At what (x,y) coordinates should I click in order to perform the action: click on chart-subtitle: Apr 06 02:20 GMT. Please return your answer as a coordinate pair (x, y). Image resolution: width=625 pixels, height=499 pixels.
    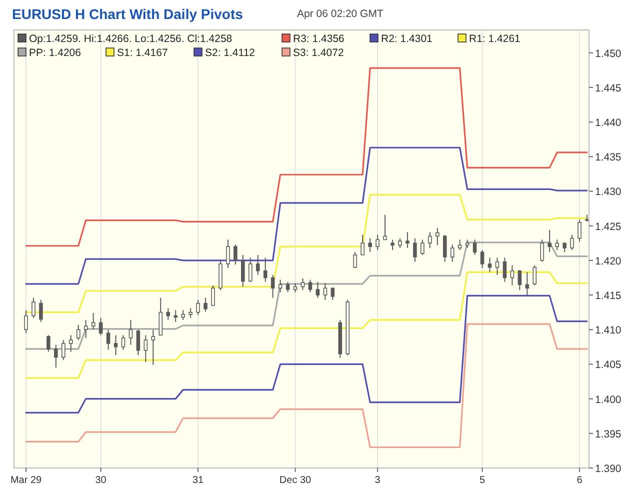
    Looking at the image, I should click on (340, 14).